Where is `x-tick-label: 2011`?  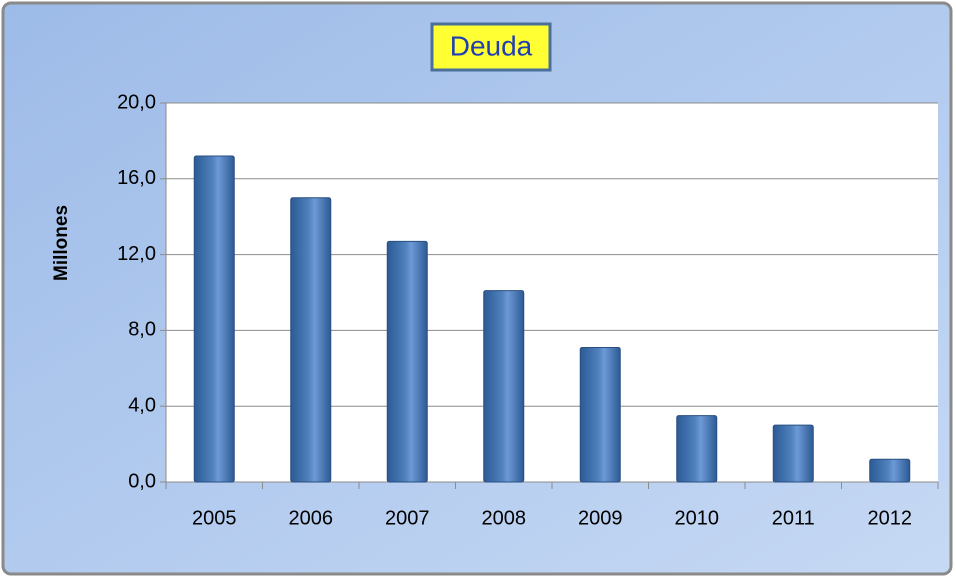
x-tick-label: 2011 is located at coordinates (793, 518).